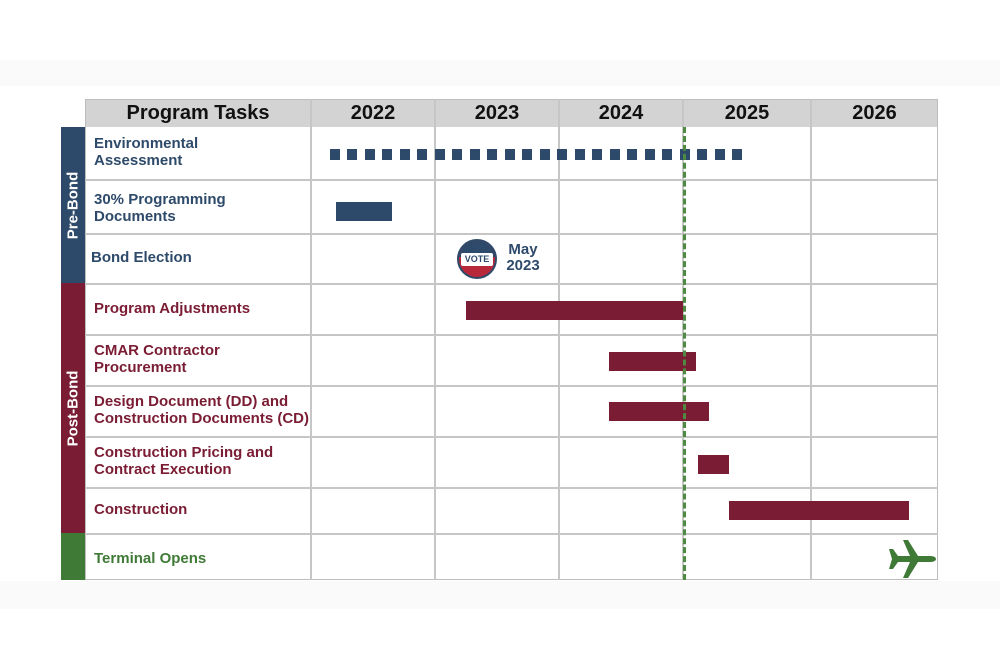 The width and height of the screenshot is (1000, 666). Describe the element at coordinates (73, 556) in the screenshot. I see `phase-bar-opening` at that location.